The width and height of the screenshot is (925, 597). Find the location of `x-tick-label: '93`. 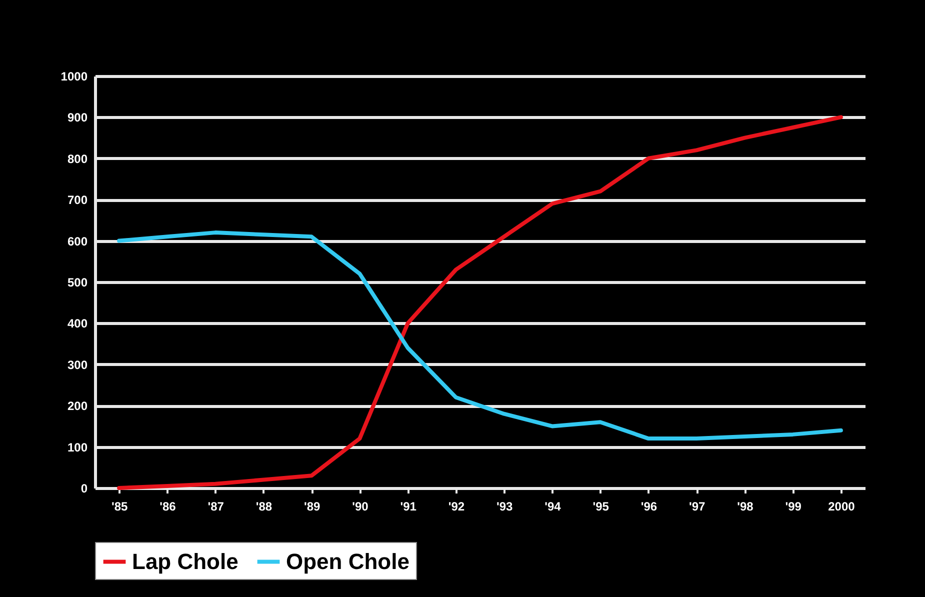

x-tick-label: '93 is located at coordinates (504, 507).